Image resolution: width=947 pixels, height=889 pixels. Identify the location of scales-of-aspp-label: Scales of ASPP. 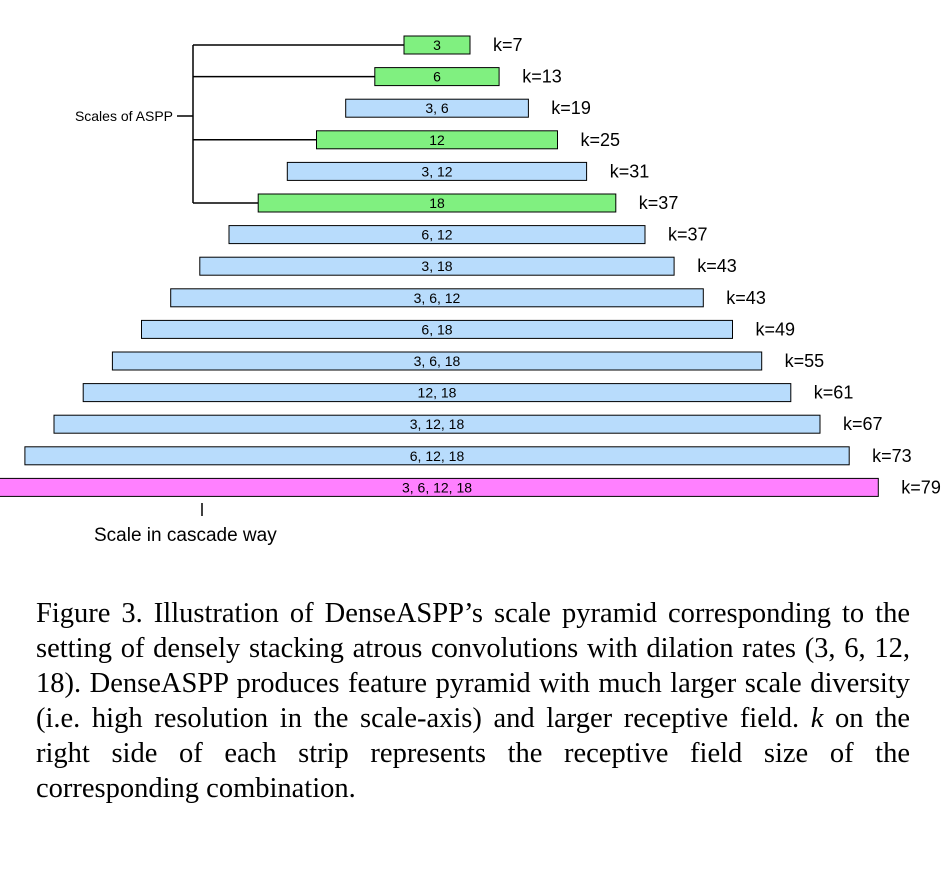
(124, 116).